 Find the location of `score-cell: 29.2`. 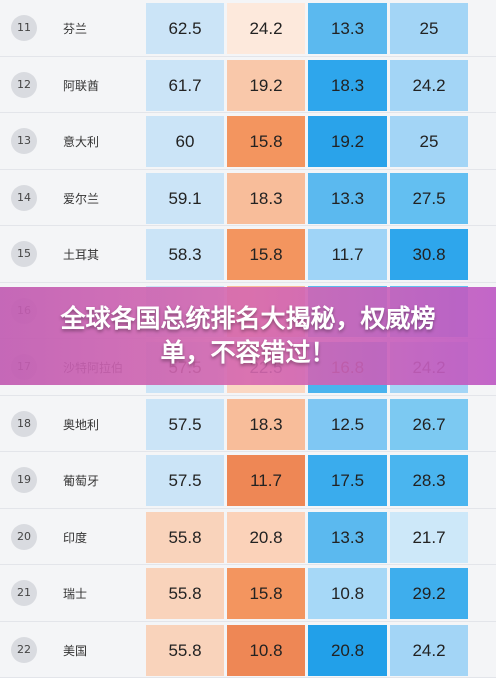

score-cell: 29.2 is located at coordinates (429, 593).